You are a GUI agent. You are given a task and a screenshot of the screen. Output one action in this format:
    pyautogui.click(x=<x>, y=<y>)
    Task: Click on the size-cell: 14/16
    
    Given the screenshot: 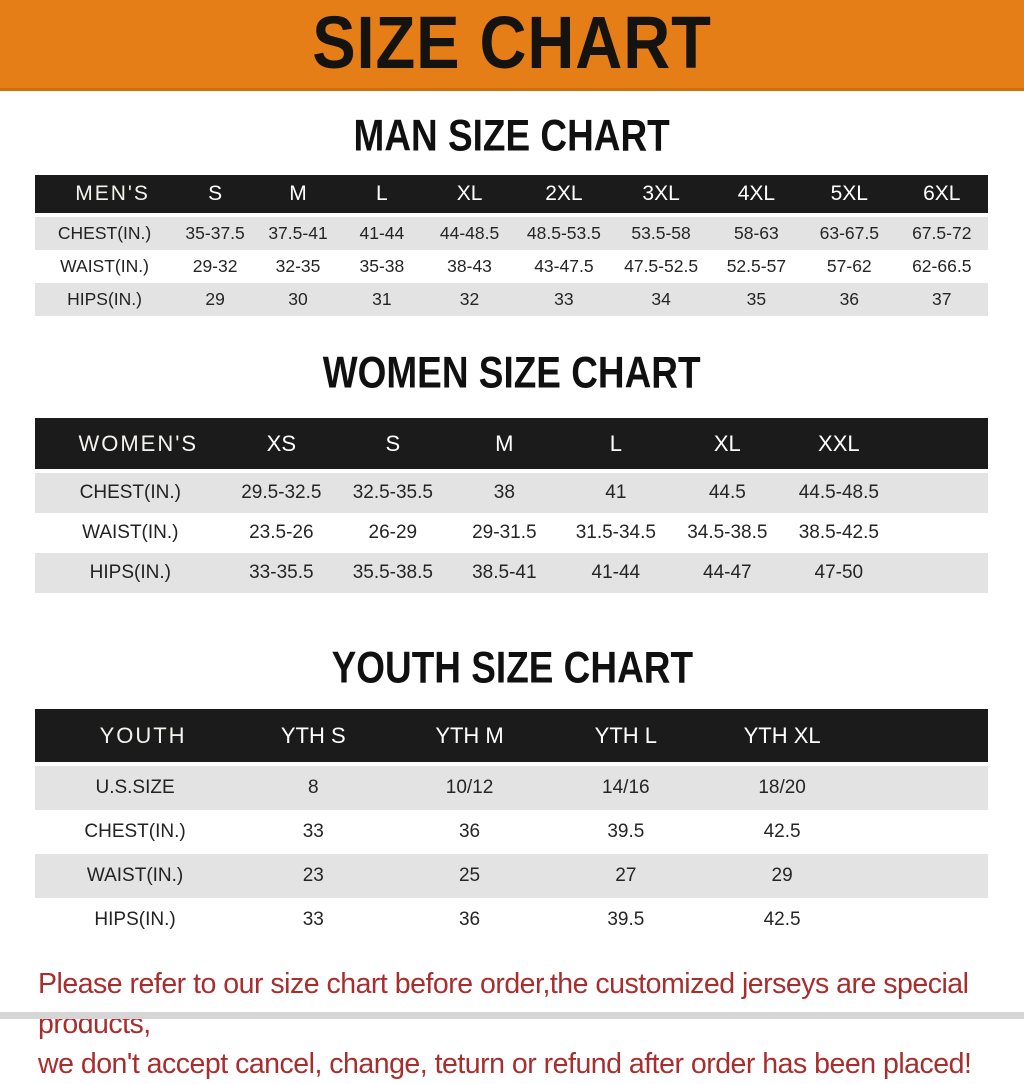 What is the action you would take?
    pyautogui.click(x=626, y=787)
    